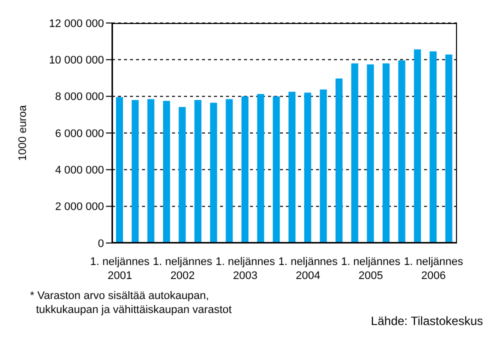 Image resolution: width=493 pixels, height=340 pixels. Describe the element at coordinates (182, 269) in the screenshot. I see `x-tick-label: 1. neljännes 2002` at that location.